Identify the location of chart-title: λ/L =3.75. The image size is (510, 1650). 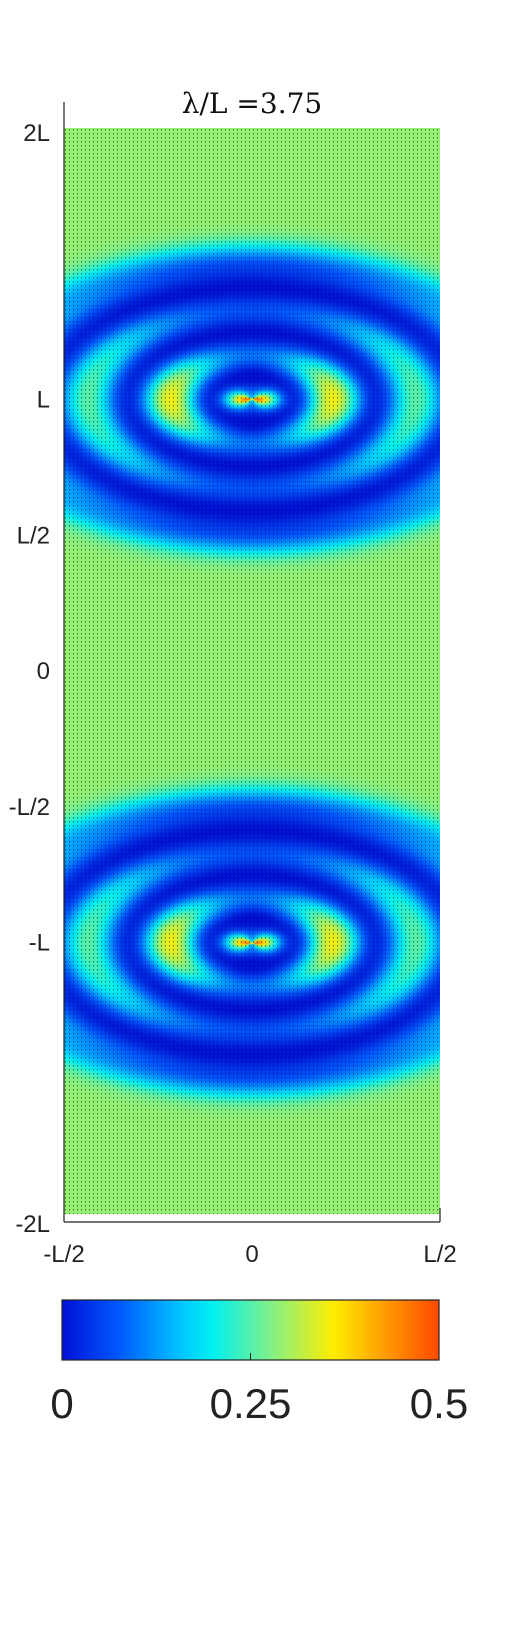
(252, 103).